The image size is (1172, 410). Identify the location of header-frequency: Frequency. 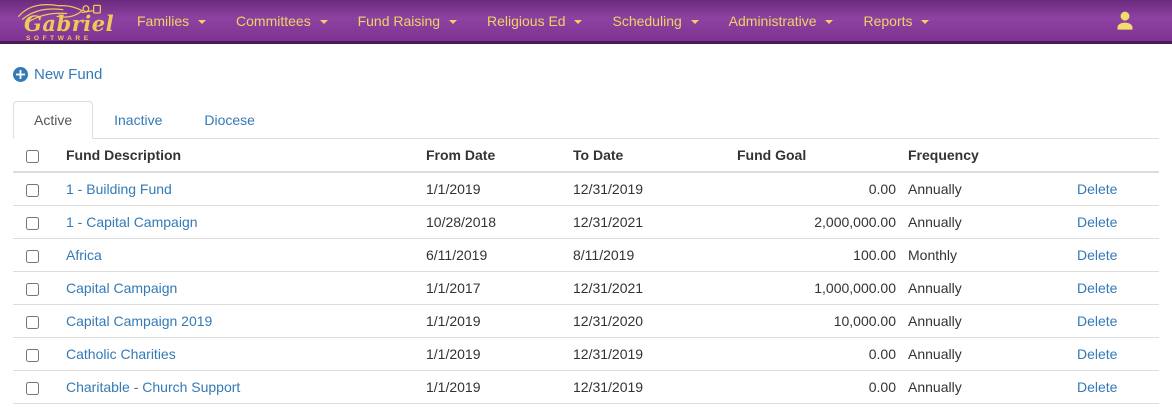
(977, 156).